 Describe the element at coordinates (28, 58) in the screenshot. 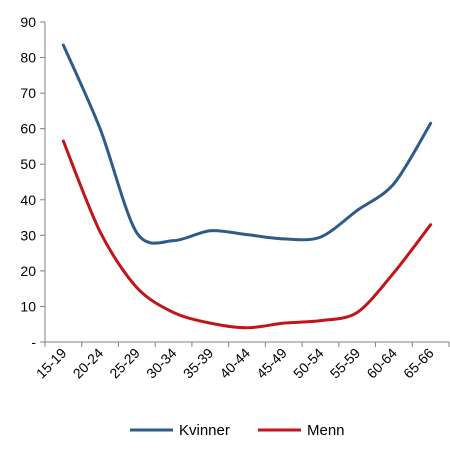

I see `y-tick-label: 80` at that location.